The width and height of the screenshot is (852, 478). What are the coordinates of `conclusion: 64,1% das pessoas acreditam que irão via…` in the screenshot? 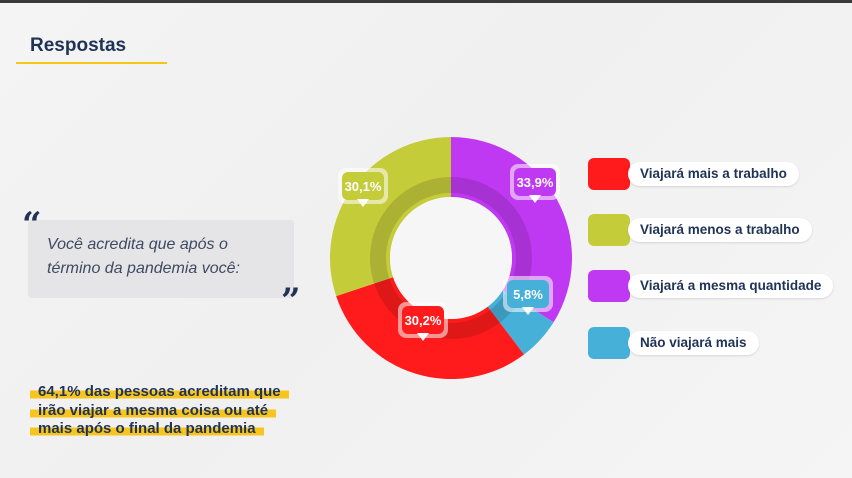 It's located at (190, 411).